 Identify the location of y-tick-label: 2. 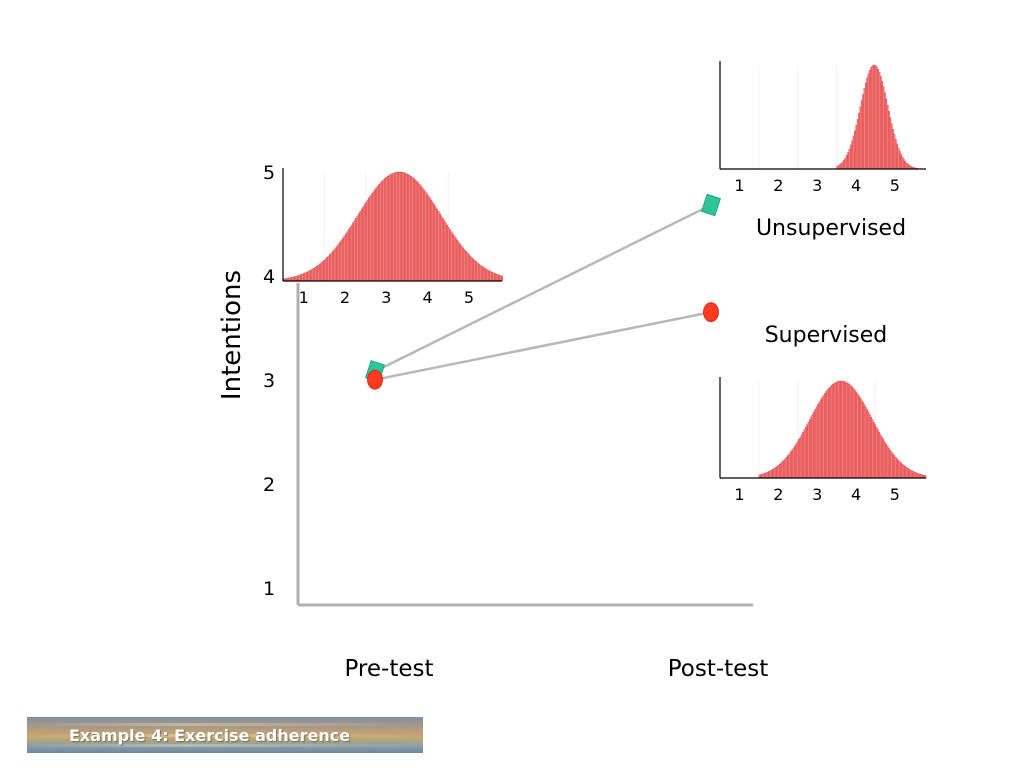
(269, 485).